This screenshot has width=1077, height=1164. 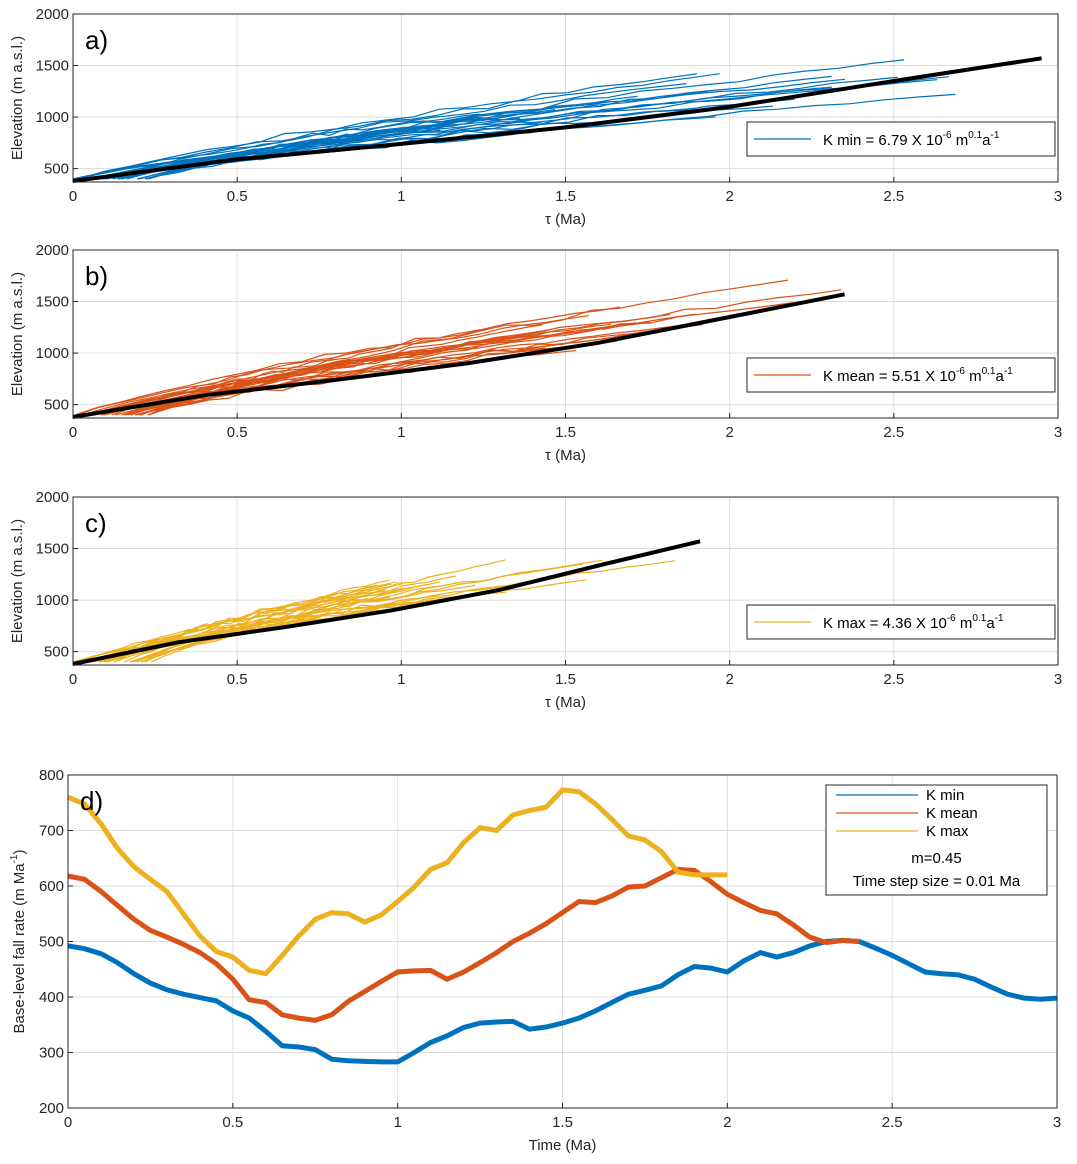 I want to click on legend-label: K min = 6.79 X 10-6 m0.1a-1, so click(x=911, y=139).